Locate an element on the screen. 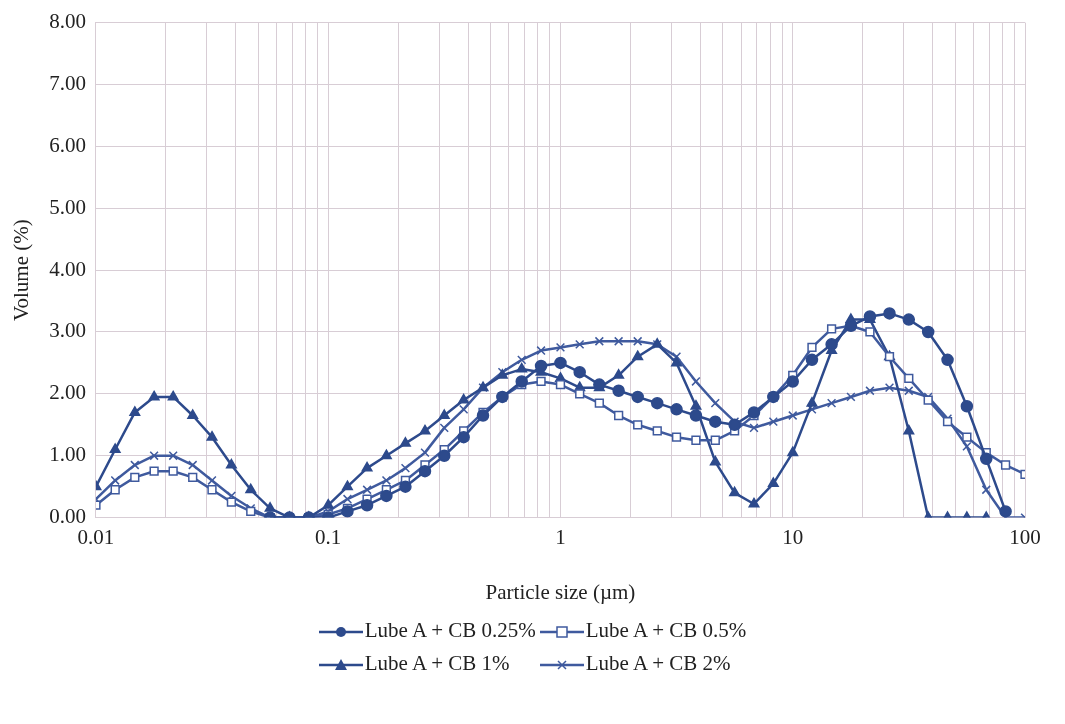 Image resolution: width=1065 pixels, height=724 pixels. y-tick-label: 1.00 is located at coordinates (67, 454).